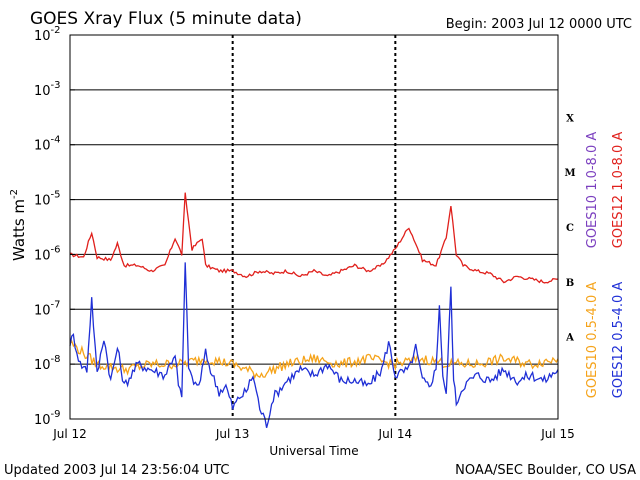 The width and height of the screenshot is (640, 480). I want to click on legend-entry: GOES12 0.5-4.0 A, so click(618, 340).